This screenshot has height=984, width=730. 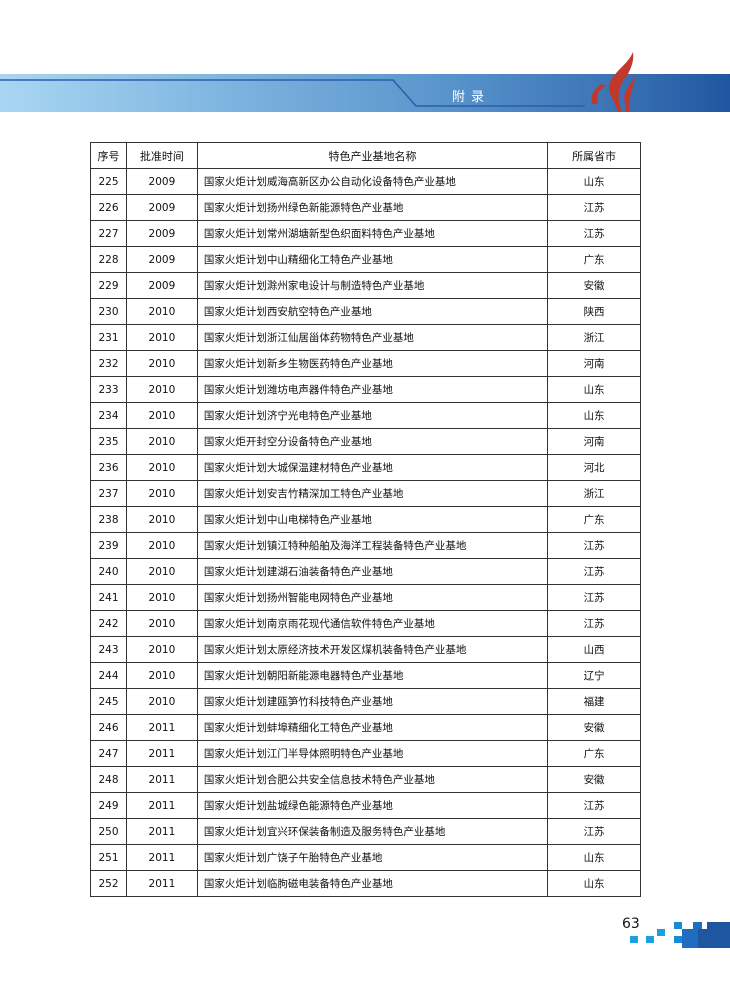 What do you see at coordinates (372, 727) in the screenshot?
I see `base-name: 国家火炬计划蚌埠精细化工特色产业基地` at bounding box center [372, 727].